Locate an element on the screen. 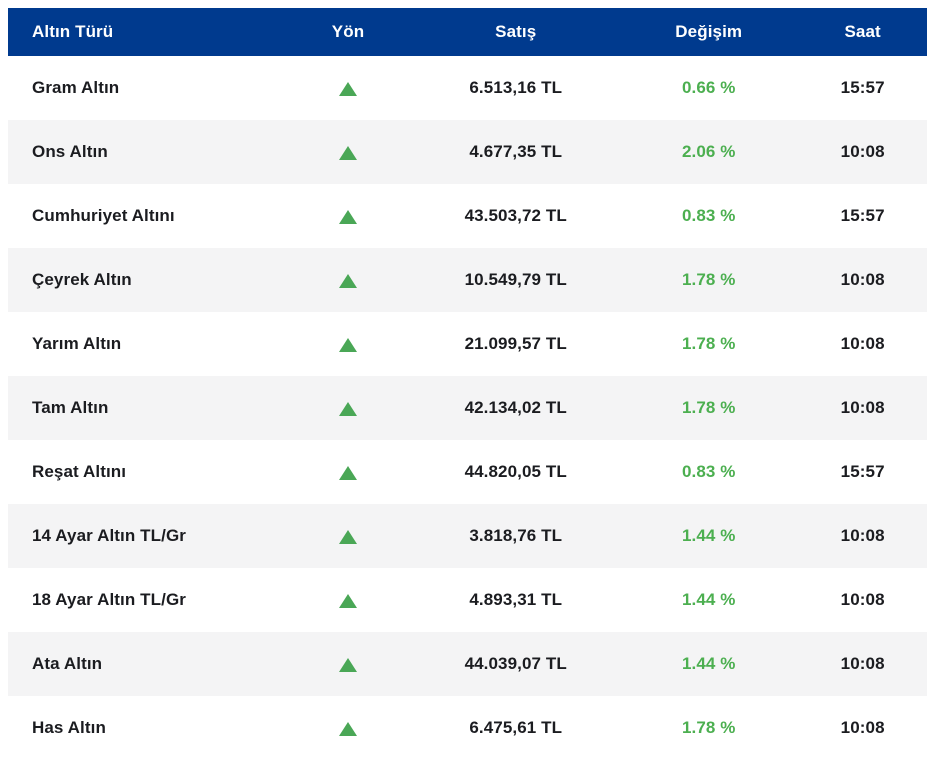  gold-type-cell: 18 Ayar Altın TL/Gr is located at coordinates (109, 599).